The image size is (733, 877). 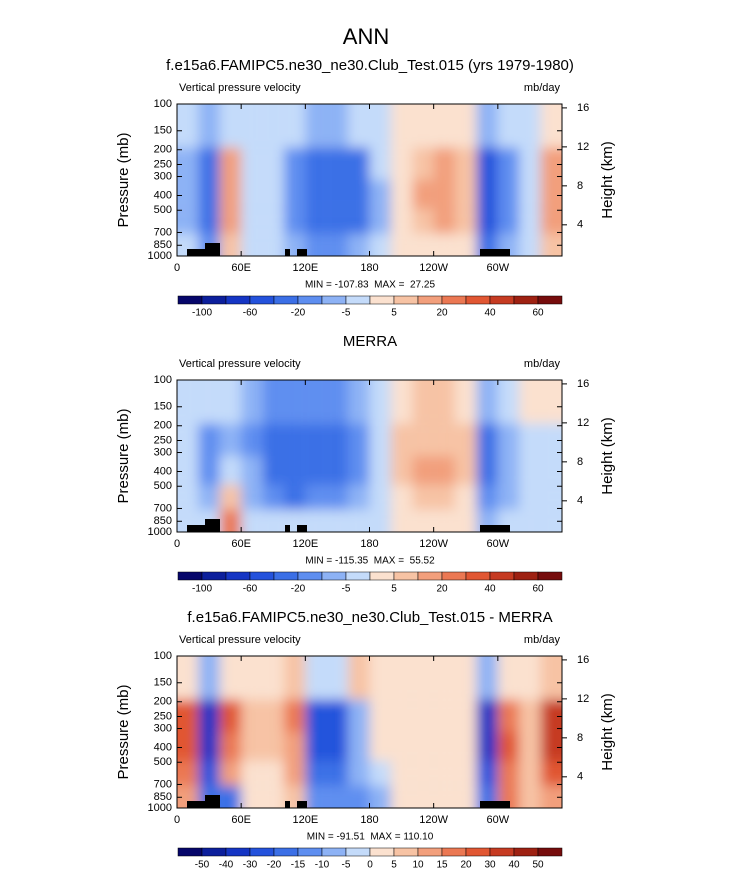 I want to click on y-tick-label: 150, so click(x=163, y=683).